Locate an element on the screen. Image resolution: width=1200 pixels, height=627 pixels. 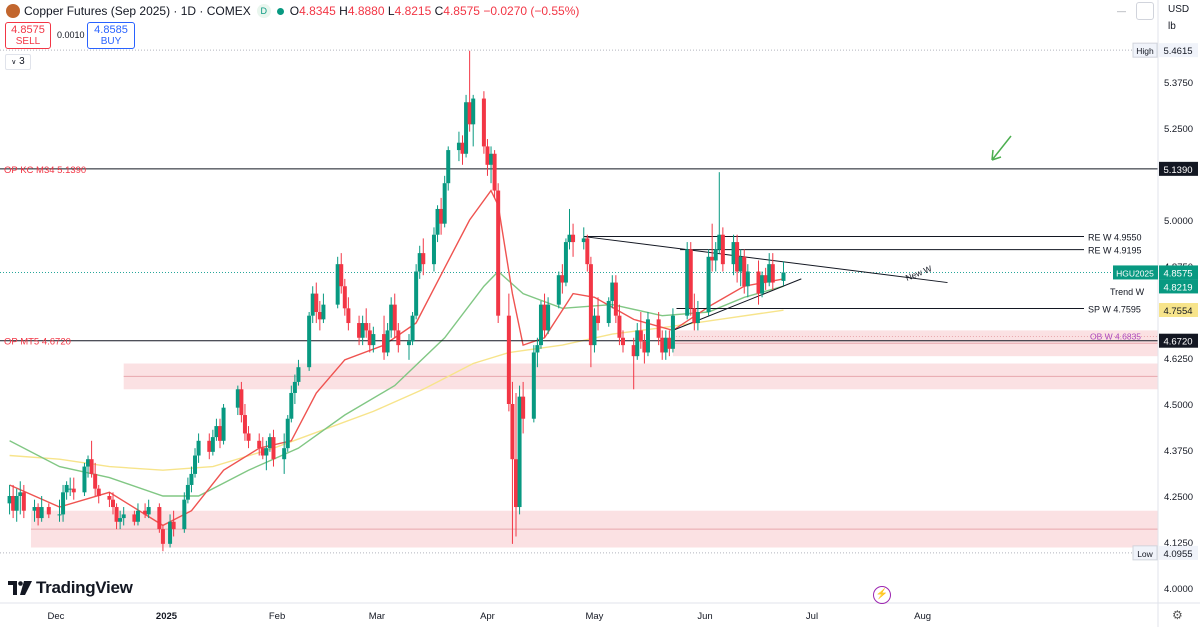
green-arrow-icon is located at coordinates (1001, 148).